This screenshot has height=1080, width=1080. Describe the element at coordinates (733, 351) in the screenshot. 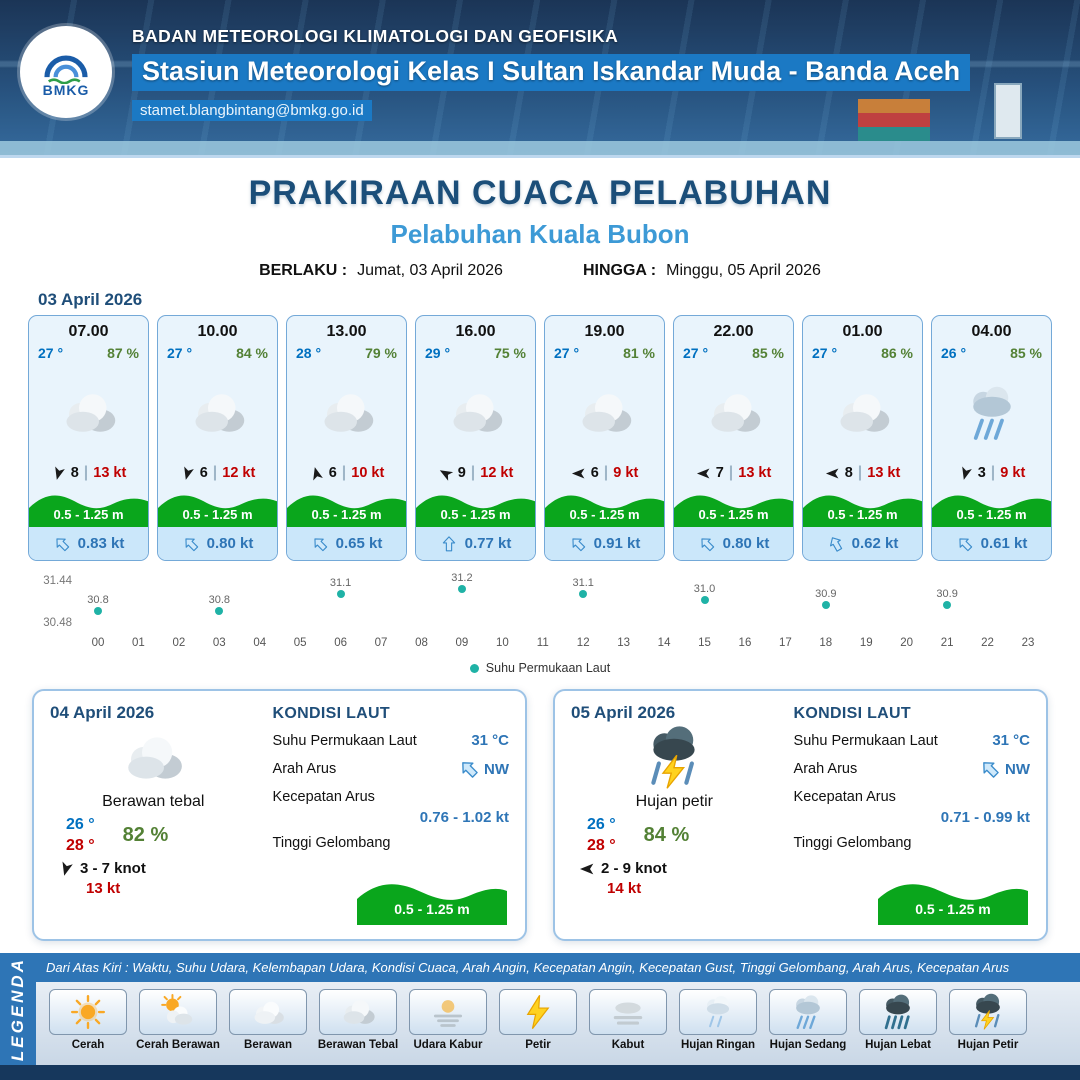

I see `temp-humidity-row: 27 ° 85 %` at that location.